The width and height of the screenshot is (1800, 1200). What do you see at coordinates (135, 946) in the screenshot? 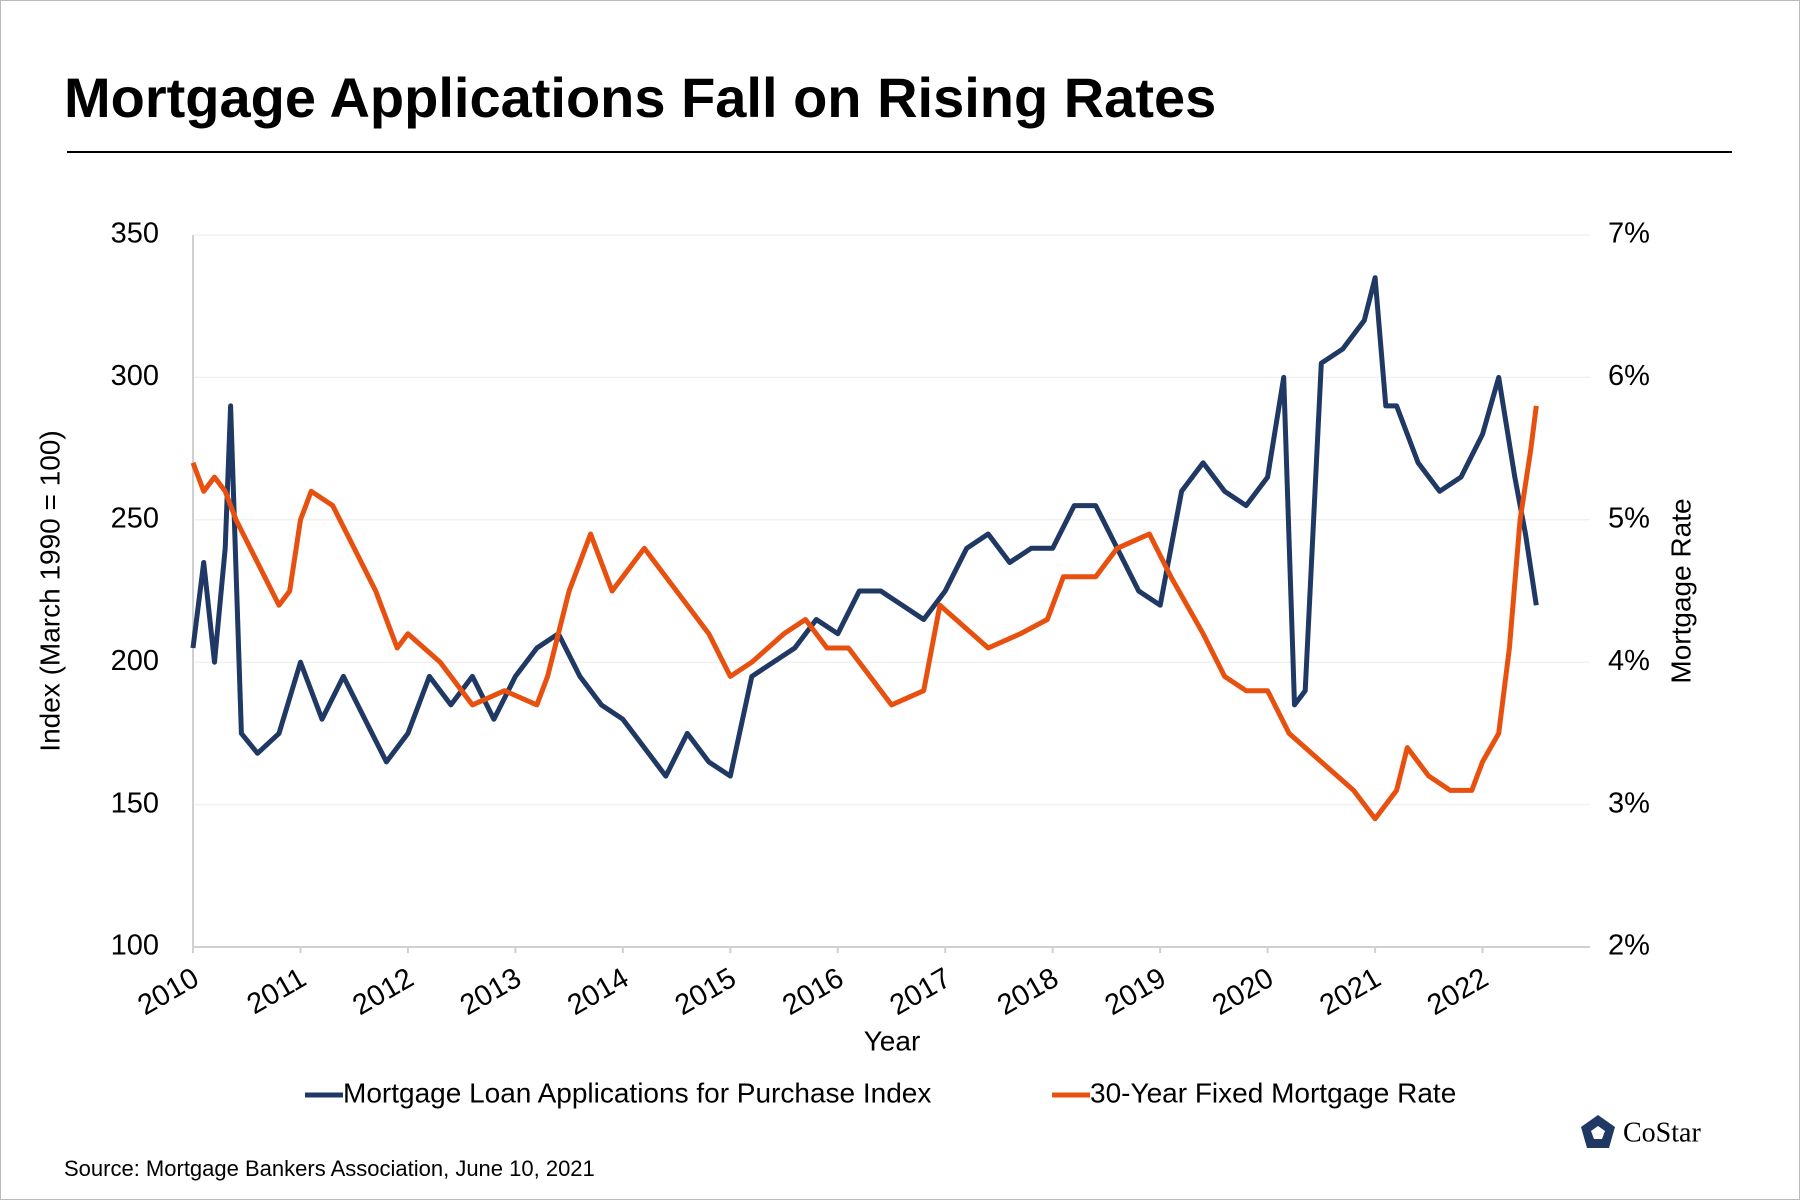
I see `y-tick-label: 100` at bounding box center [135, 946].